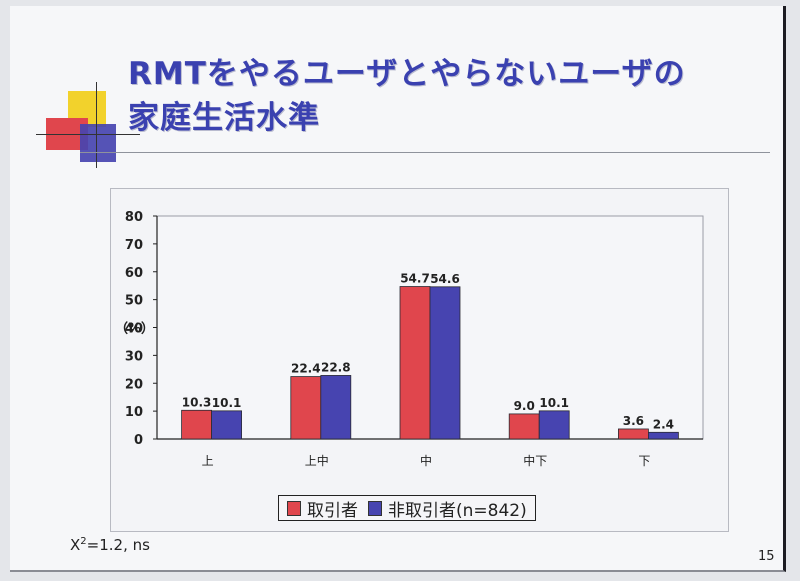 The image size is (800, 581). Describe the element at coordinates (306, 369) in the screenshot. I see `data-label: 22.4` at that location.